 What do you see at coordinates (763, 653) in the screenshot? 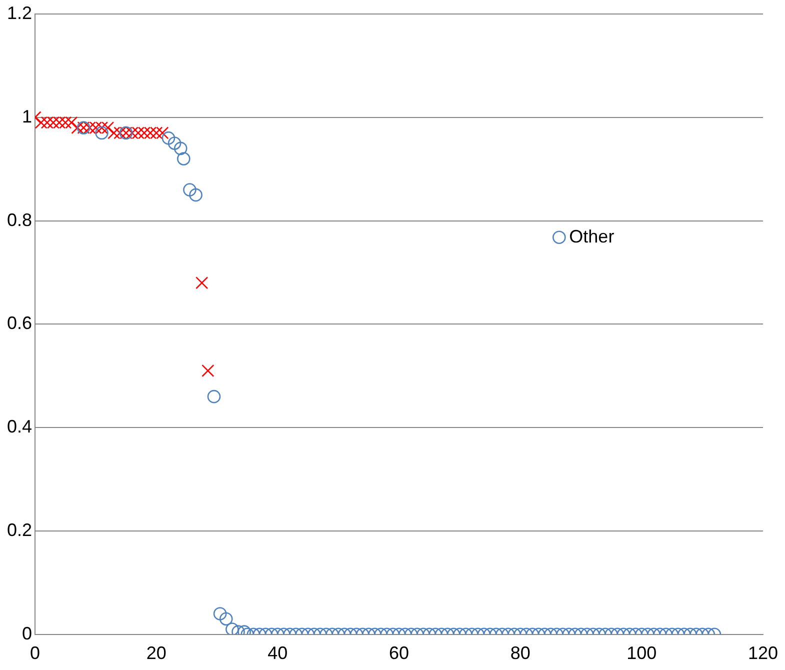
I see `x-tick-label: 120` at bounding box center [763, 653].